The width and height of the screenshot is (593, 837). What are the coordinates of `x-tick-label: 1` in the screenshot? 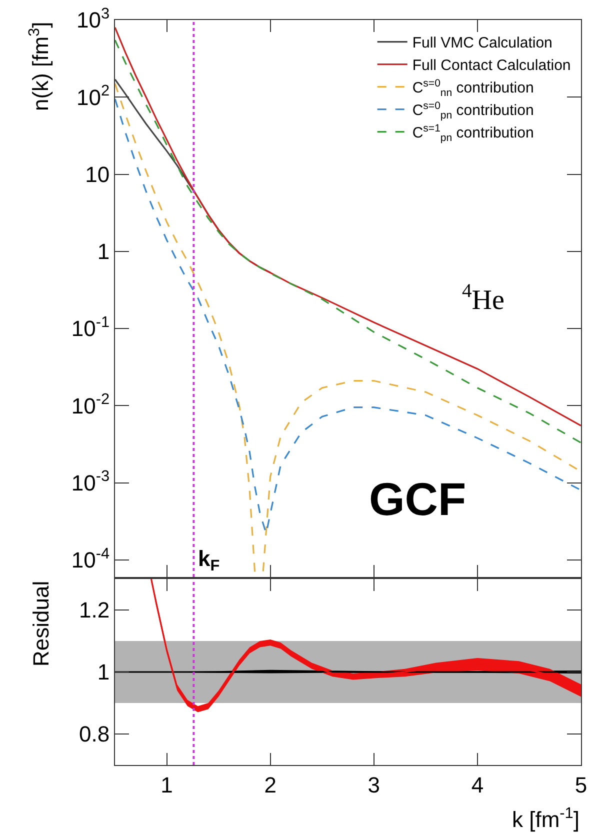 It's located at (166, 785).